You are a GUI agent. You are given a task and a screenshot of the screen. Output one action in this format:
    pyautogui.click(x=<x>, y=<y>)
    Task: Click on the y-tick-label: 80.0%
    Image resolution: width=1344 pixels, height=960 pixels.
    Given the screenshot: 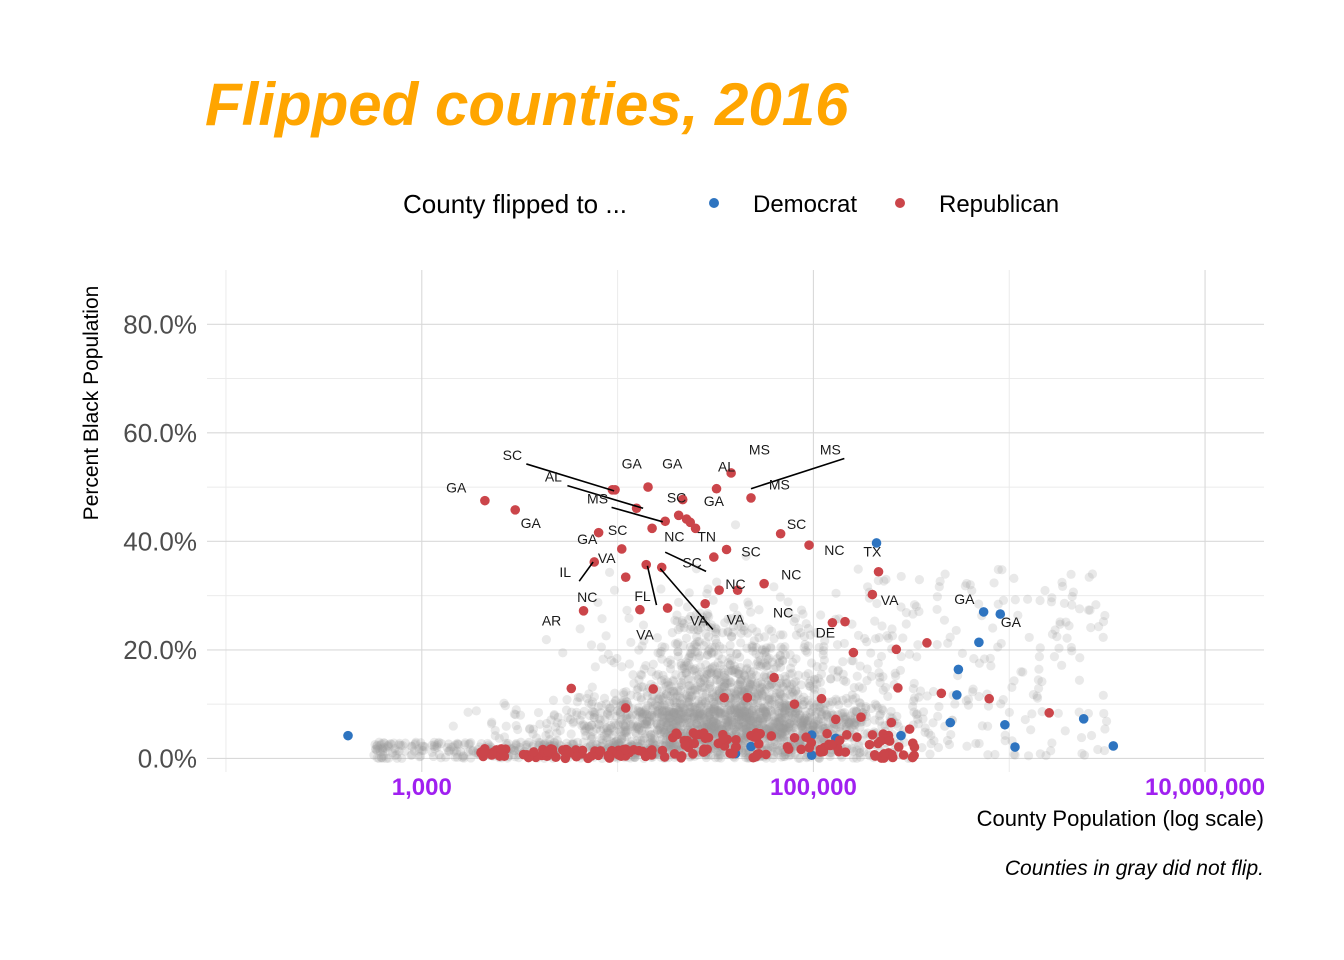 What is the action you would take?
    pyautogui.click(x=160, y=324)
    